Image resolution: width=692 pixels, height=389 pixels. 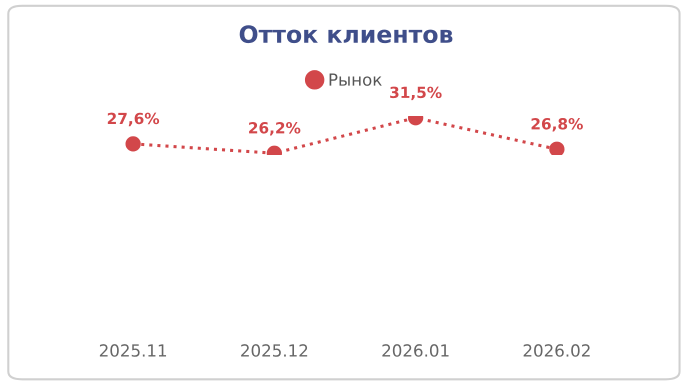 What do you see at coordinates (274, 350) in the screenshot?
I see `x-tick-label: 2025.12` at bounding box center [274, 350].